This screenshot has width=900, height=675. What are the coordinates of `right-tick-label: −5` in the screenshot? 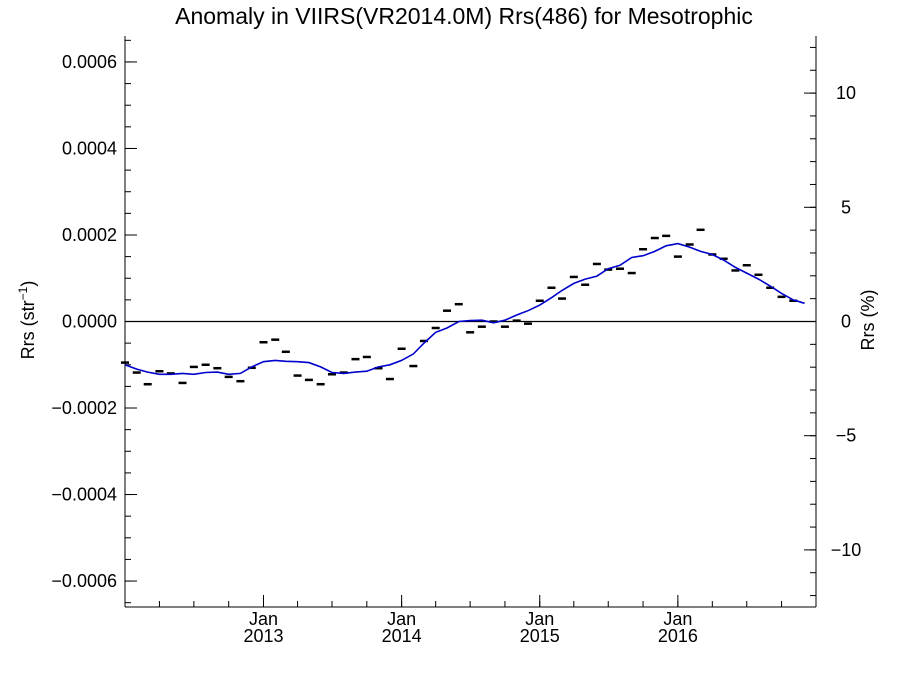 It's located at (846, 436).